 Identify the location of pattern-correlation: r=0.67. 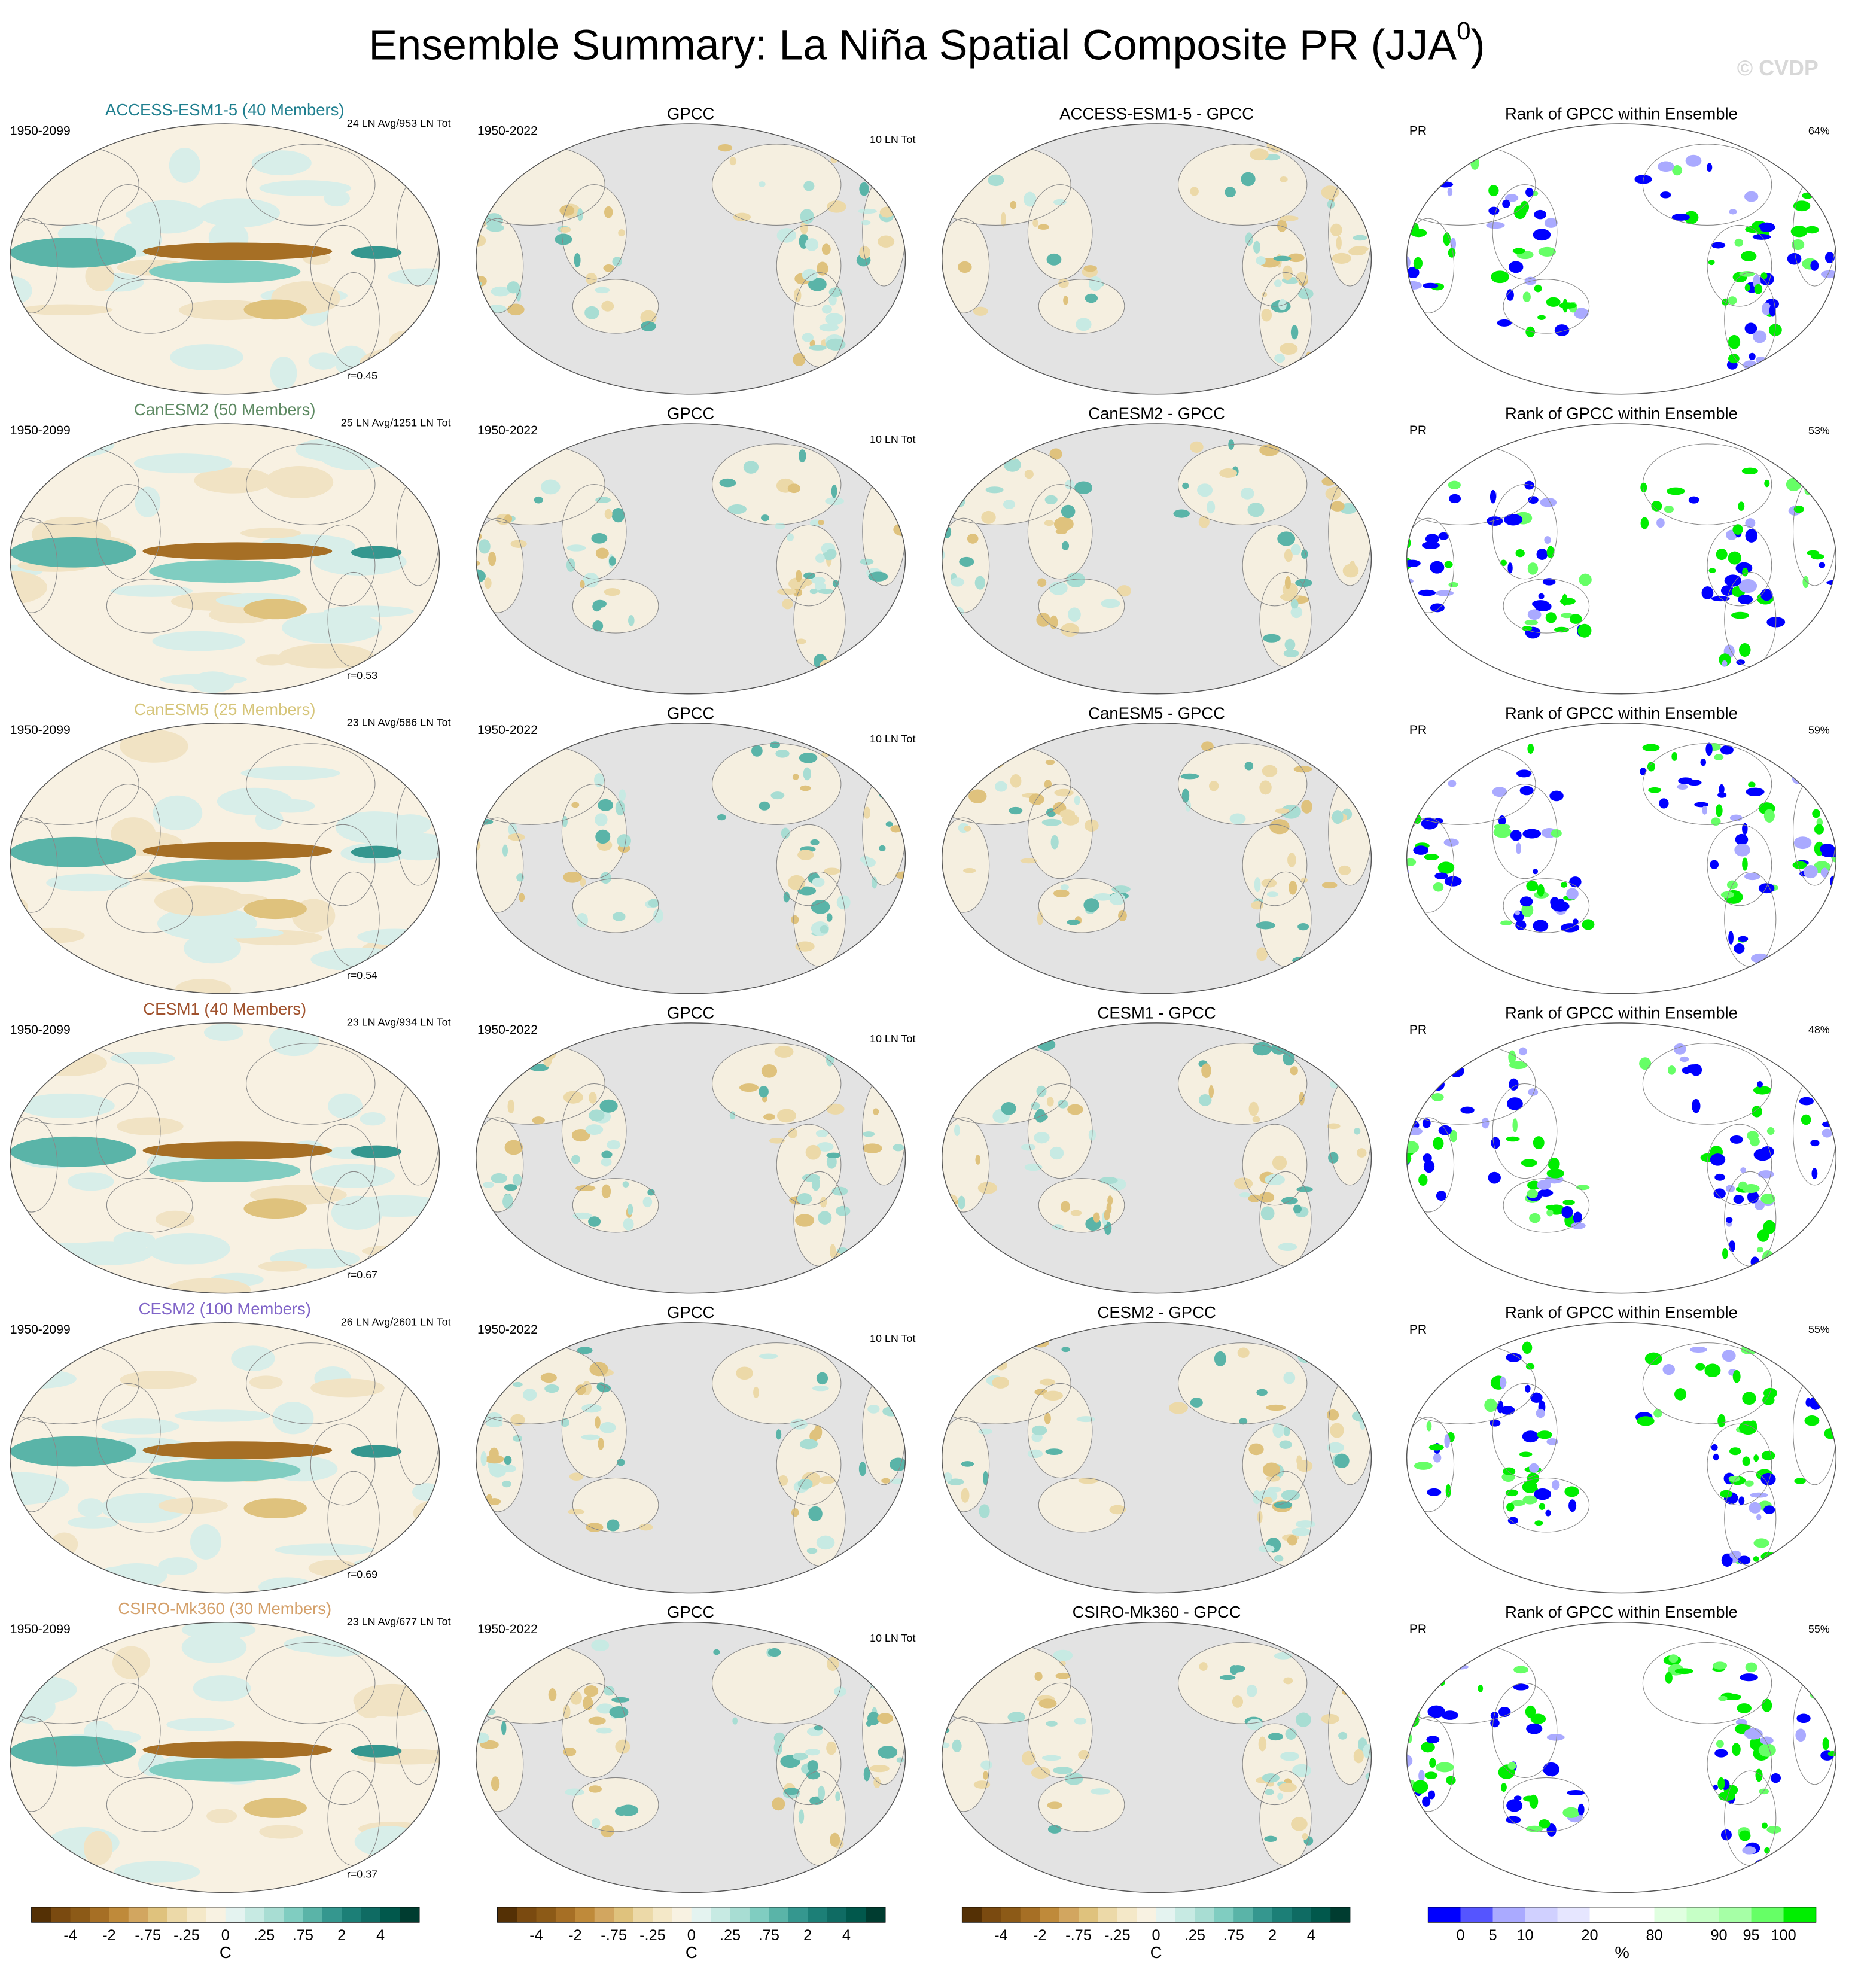
(362, 1275).